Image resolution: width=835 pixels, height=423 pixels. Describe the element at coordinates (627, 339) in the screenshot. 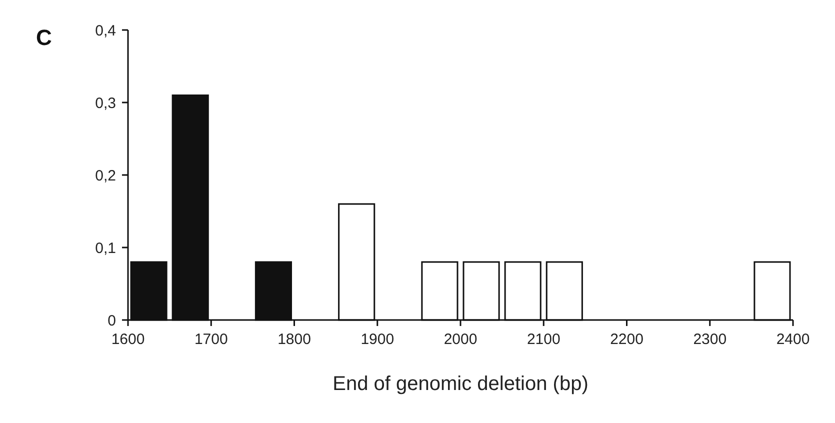

I see `x-tick-label: 2200` at that location.